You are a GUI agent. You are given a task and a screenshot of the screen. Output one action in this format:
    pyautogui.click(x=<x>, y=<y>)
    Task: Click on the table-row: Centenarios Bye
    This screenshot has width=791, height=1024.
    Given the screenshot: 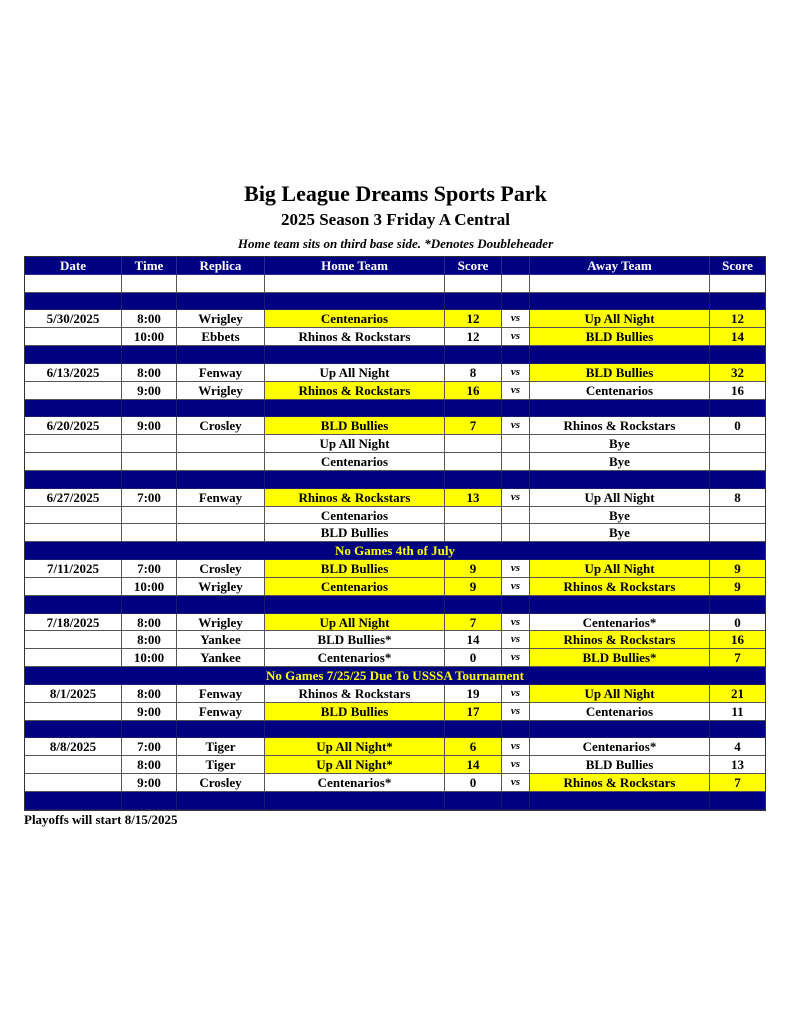 What is the action you would take?
    pyautogui.click(x=395, y=462)
    